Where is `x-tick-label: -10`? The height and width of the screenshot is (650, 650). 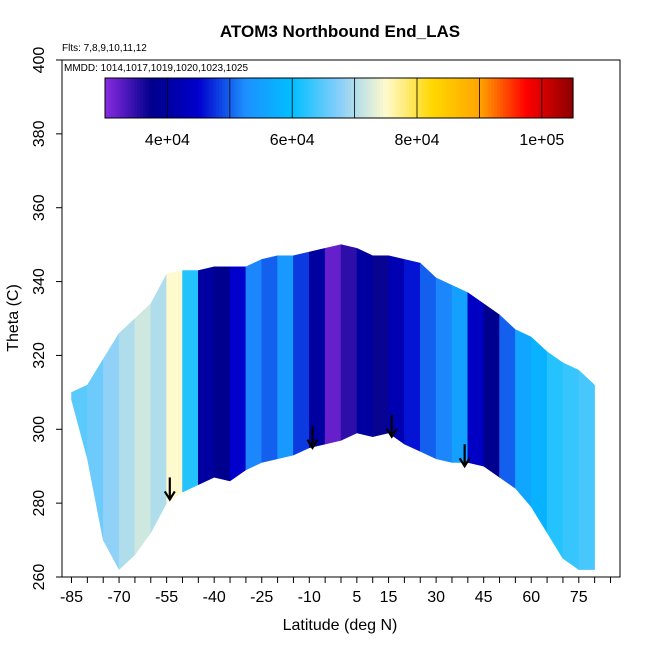
x-tick-label: -10 is located at coordinates (309, 597).